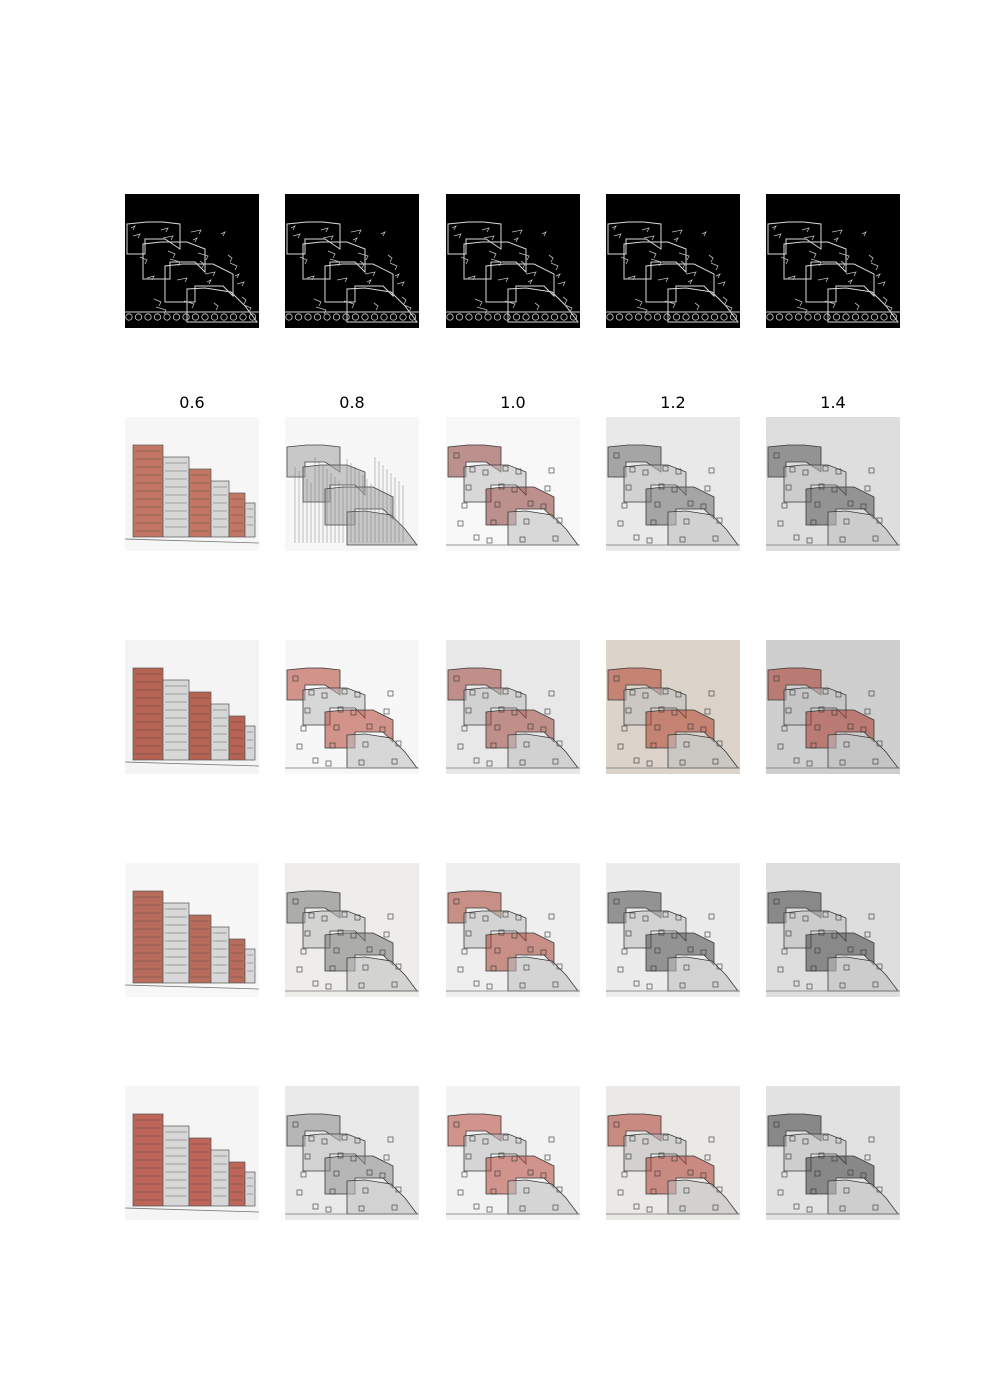 The image size is (1000, 1400). What do you see at coordinates (513, 402) in the screenshot?
I see `column-label: 1.0` at bounding box center [513, 402].